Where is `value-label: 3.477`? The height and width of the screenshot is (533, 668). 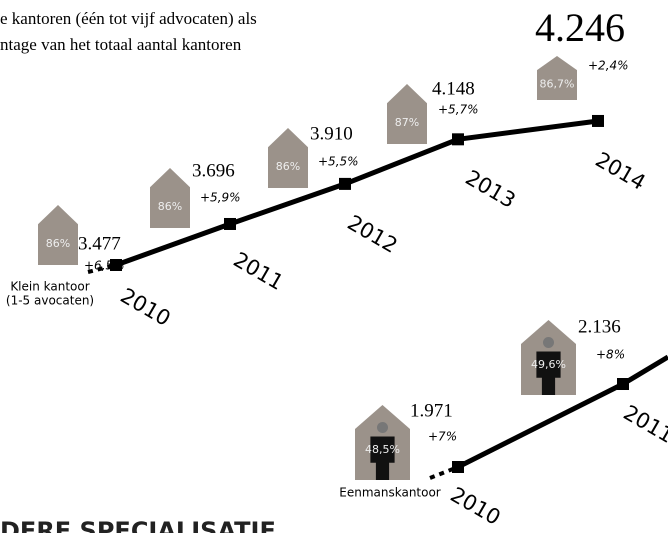 value-label: 3.477 is located at coordinates (99, 243).